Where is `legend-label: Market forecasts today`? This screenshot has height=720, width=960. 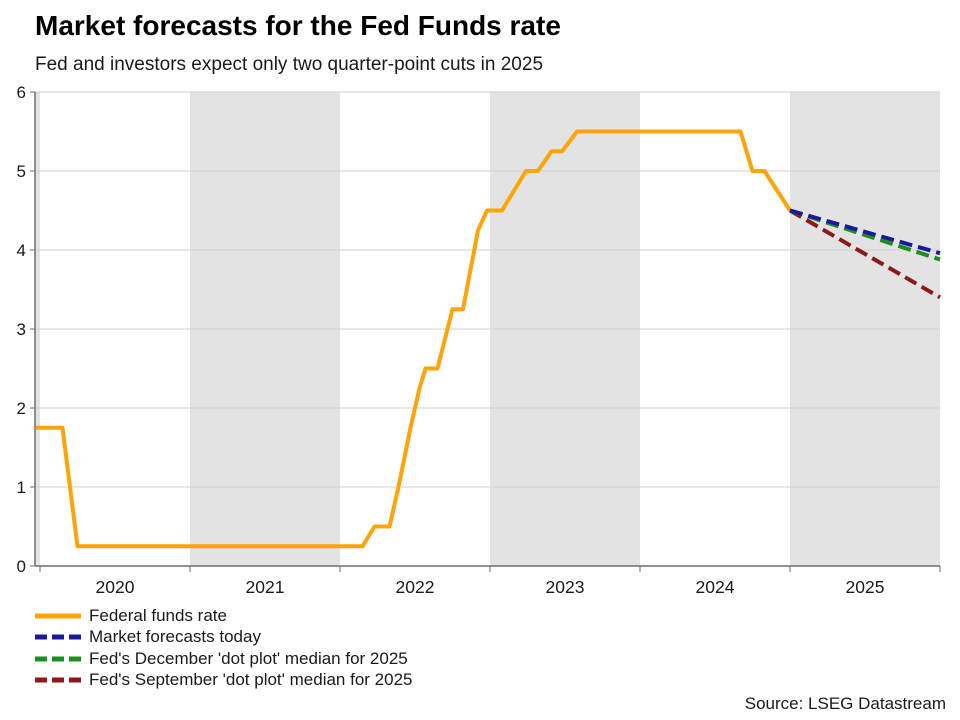
legend-label: Market forecasts today is located at coordinates (175, 637).